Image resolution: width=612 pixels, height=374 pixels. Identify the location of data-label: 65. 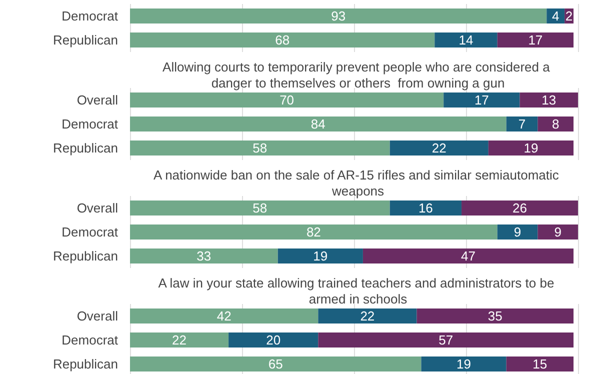
(275, 364).